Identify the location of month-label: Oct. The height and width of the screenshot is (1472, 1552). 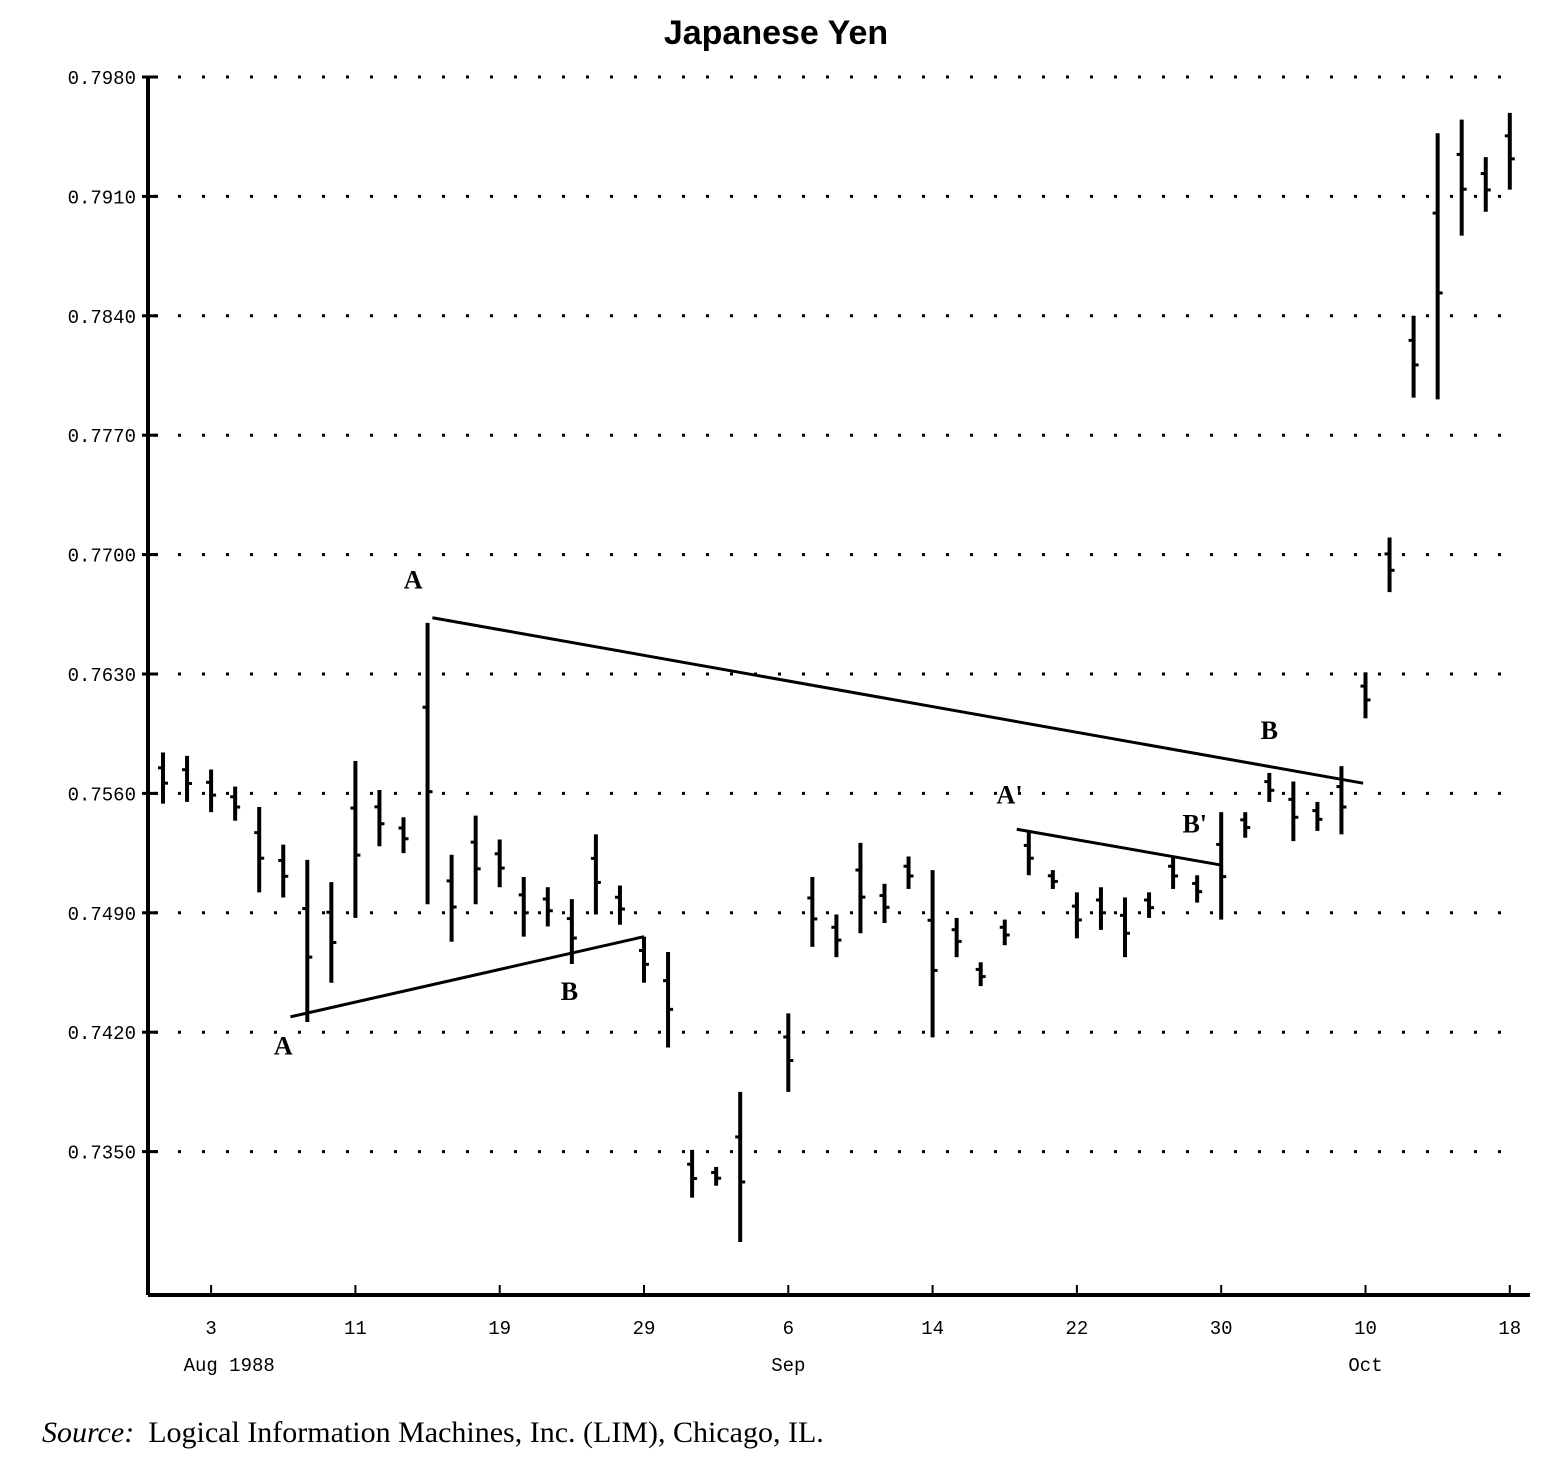
(1365, 1366).